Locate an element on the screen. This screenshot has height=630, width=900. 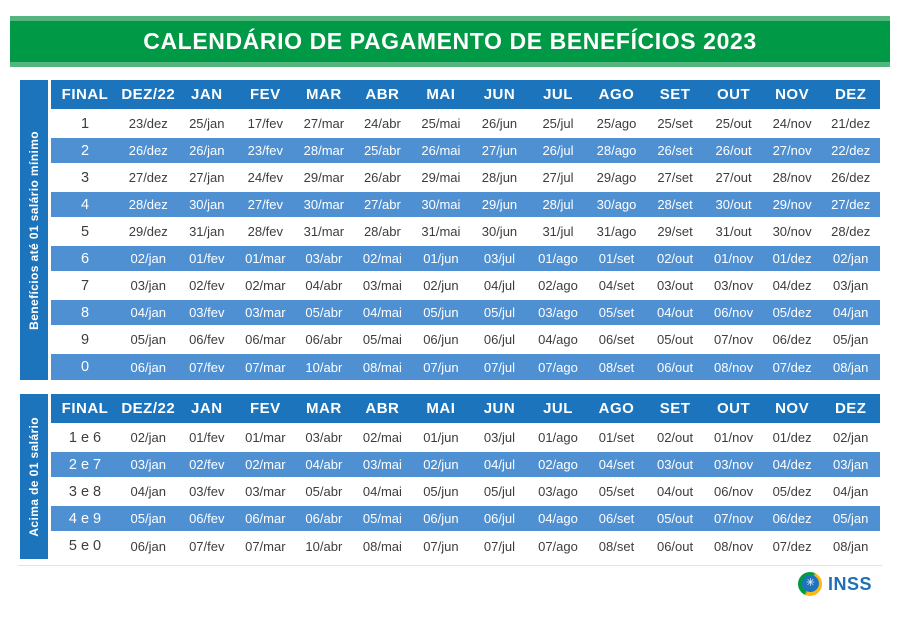
payment-date-cell: 07/nov is located at coordinates (733, 518).